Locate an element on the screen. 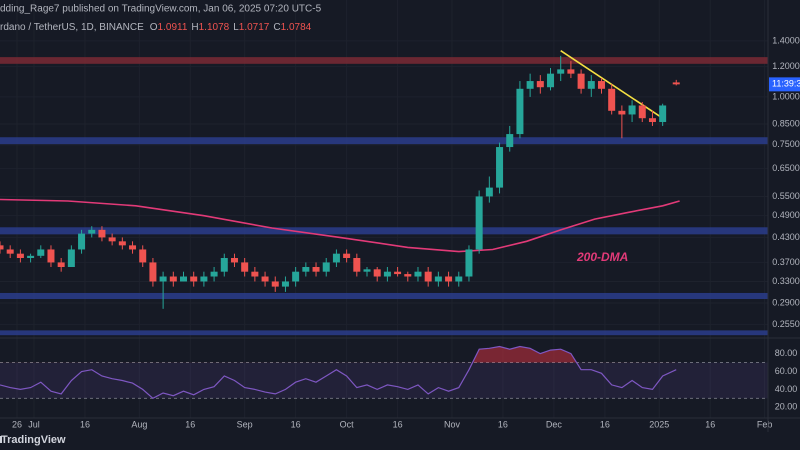 The height and width of the screenshot is (450, 800). overlay-line is located at coordinates (340, 225).